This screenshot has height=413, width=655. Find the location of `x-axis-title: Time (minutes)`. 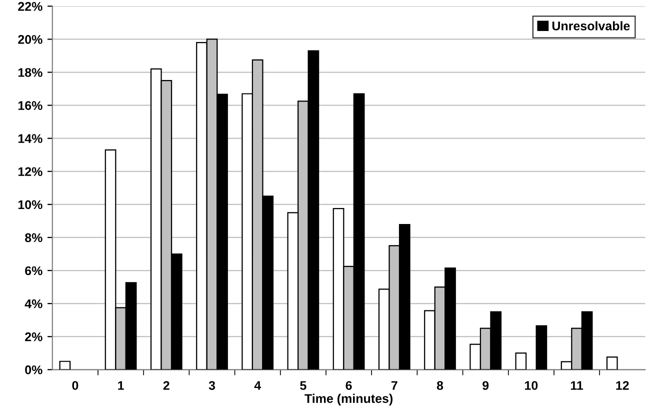

x-axis-title: Time (minutes) is located at coordinates (348, 400).